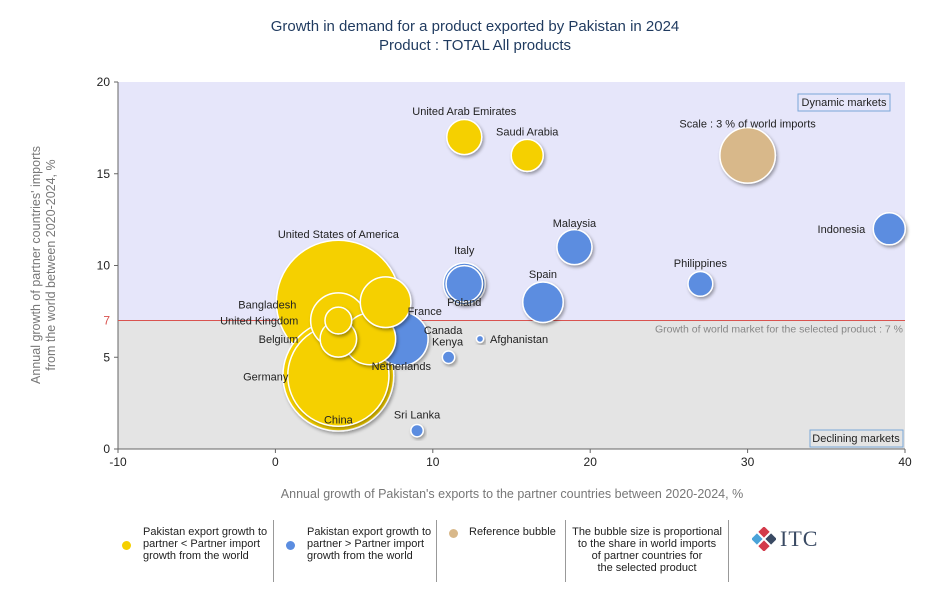 The width and height of the screenshot is (950, 600). I want to click on bubble-france, so click(385, 302).